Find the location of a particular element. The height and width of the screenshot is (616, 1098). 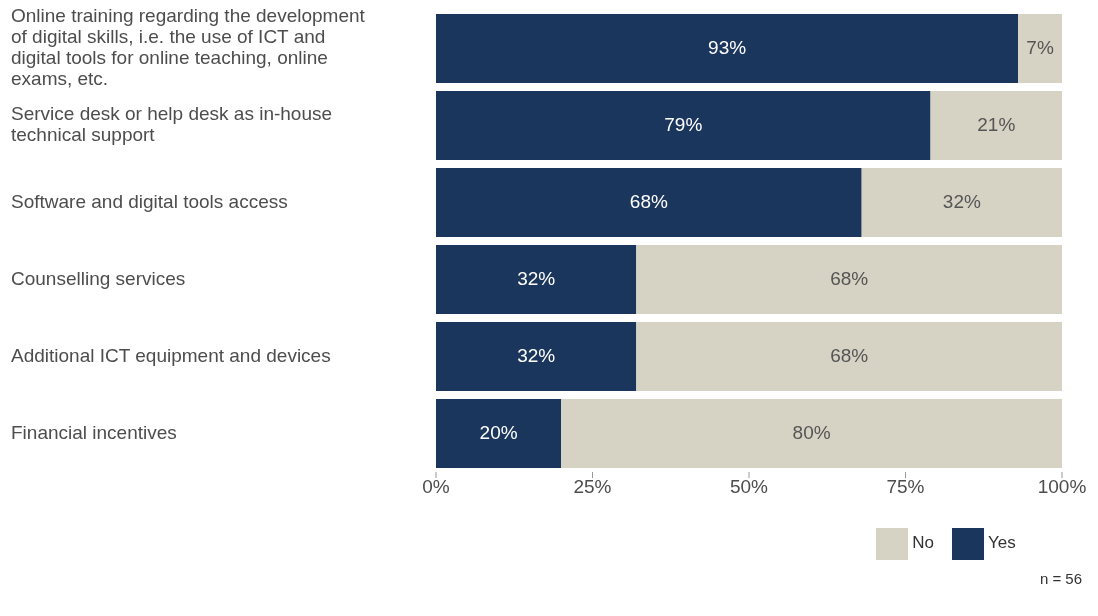

x-tick-label: 50% is located at coordinates (749, 487).